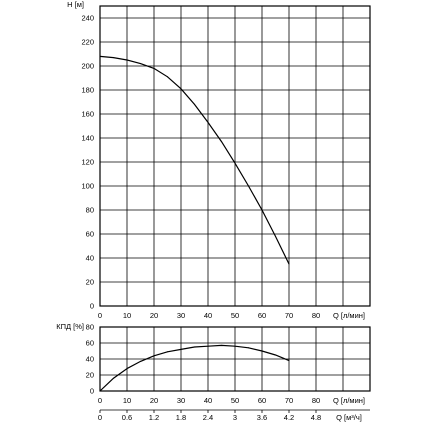  What do you see at coordinates (100, 417) in the screenshot?
I see `secondary-x-tick-label: 0` at bounding box center [100, 417].